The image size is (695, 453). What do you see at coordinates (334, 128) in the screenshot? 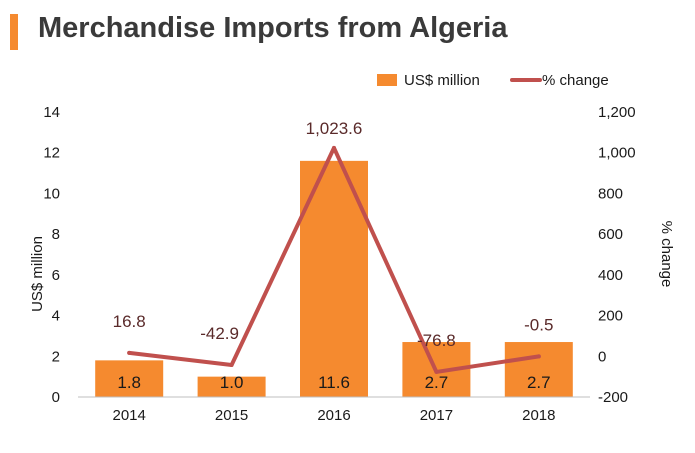
I see `line-data-label: 1,023.6` at bounding box center [334, 128].